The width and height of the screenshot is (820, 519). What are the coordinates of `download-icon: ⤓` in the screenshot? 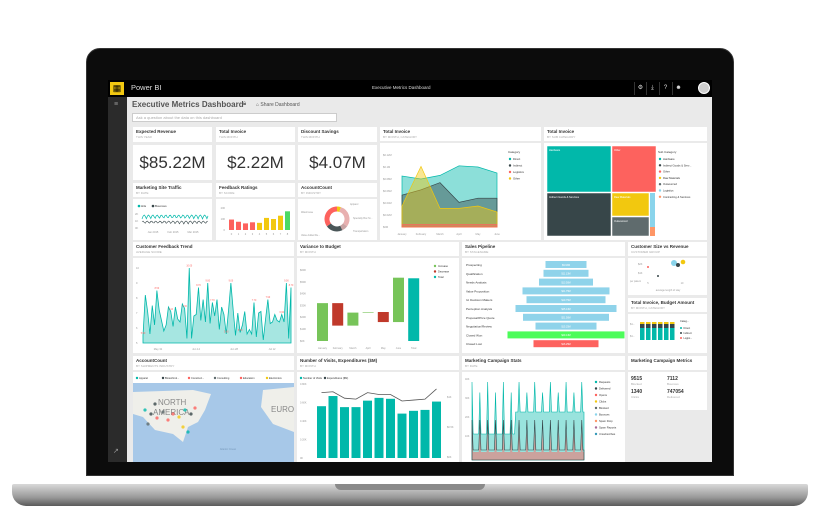 It's located at (652, 88).